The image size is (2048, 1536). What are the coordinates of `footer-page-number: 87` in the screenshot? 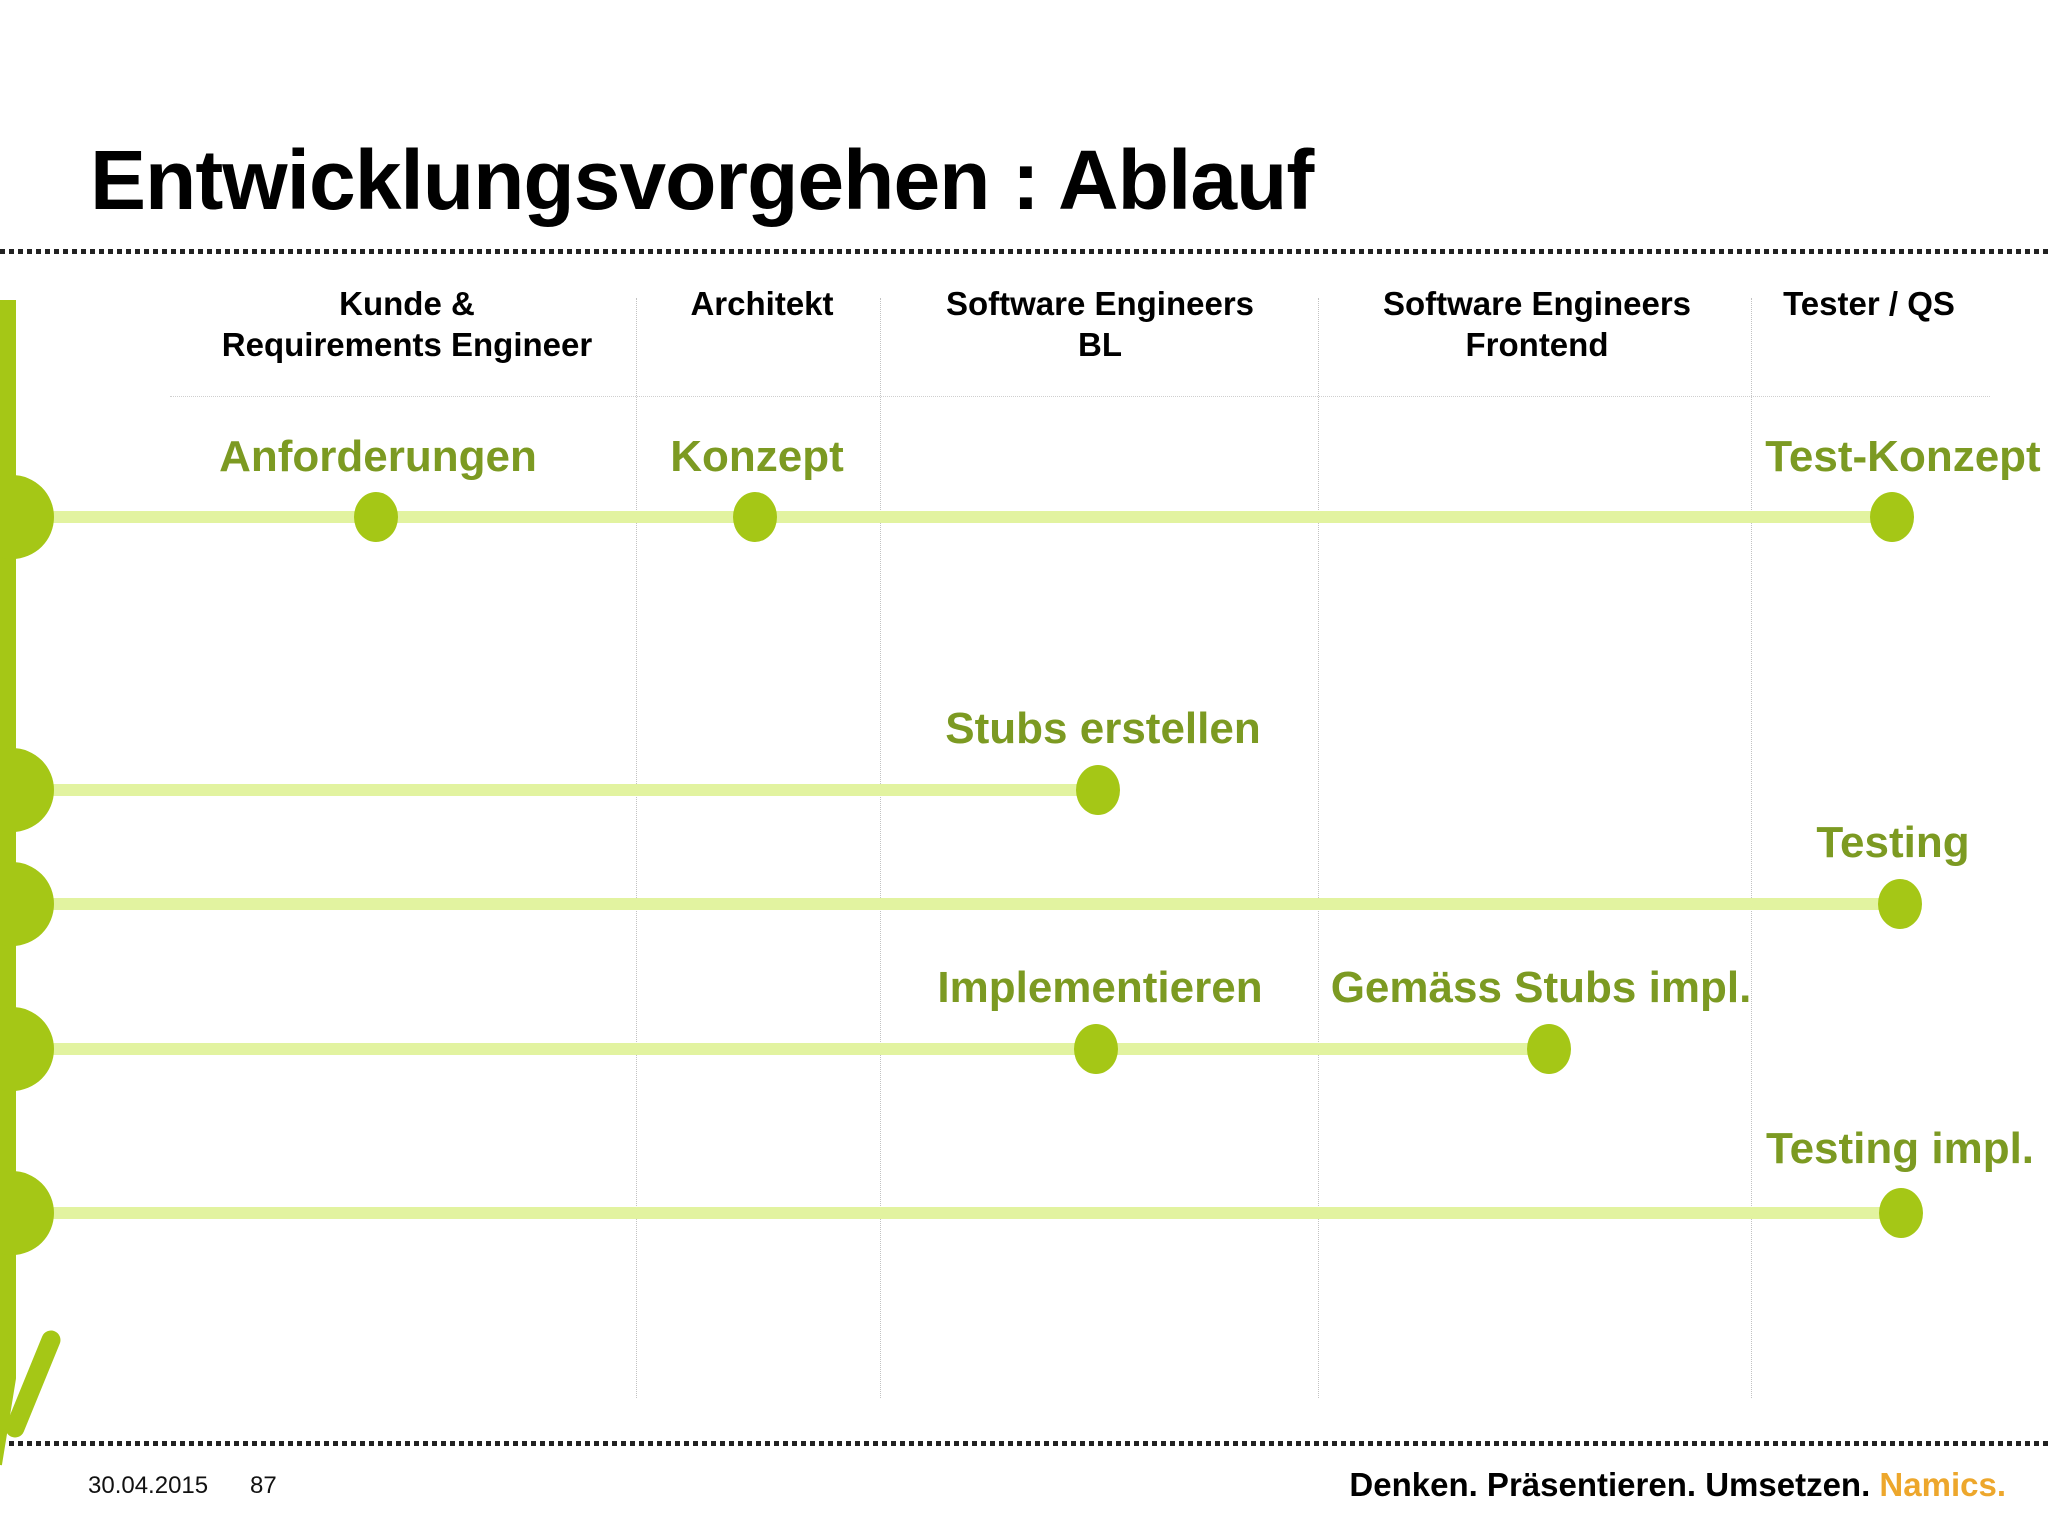 It's located at (263, 1485).